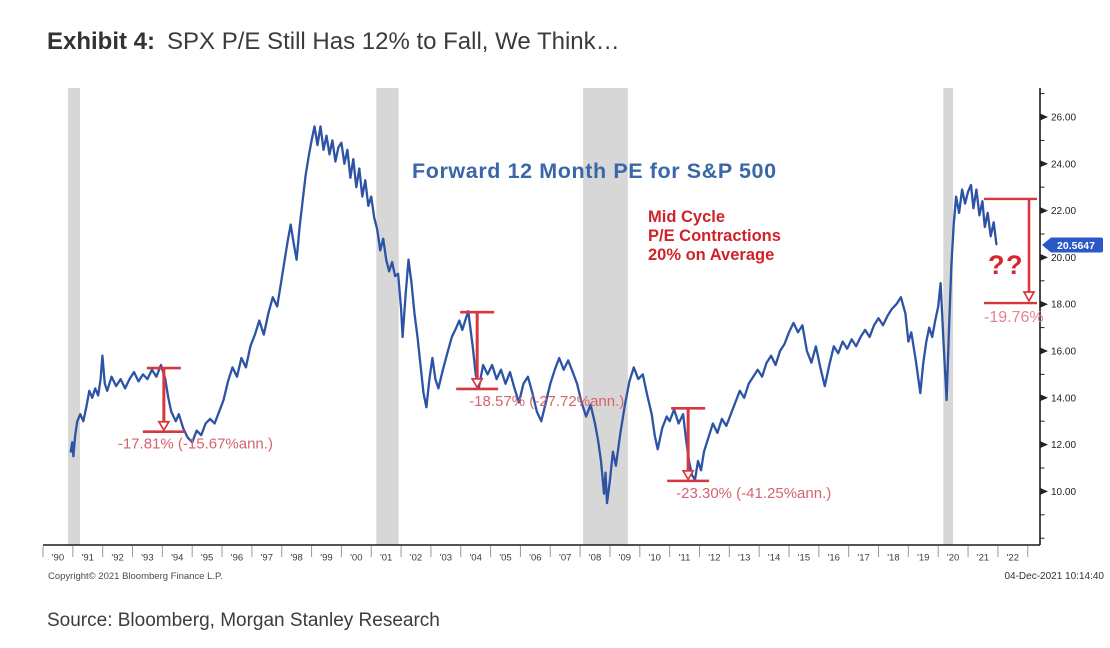  What do you see at coordinates (1063, 492) in the screenshot?
I see `y-axis-label: 10.00` at bounding box center [1063, 492].